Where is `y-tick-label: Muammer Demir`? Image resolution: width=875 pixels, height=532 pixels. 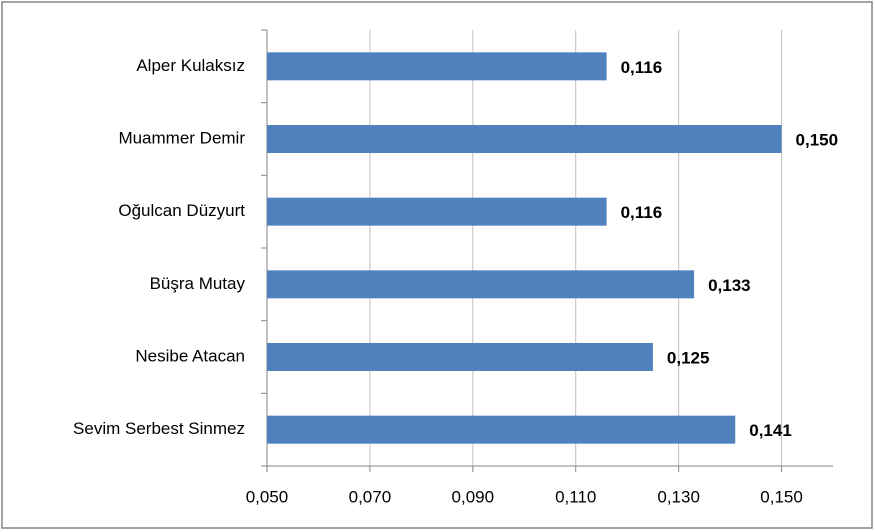
y-tick-label: Muammer Demir is located at coordinates (181, 137).